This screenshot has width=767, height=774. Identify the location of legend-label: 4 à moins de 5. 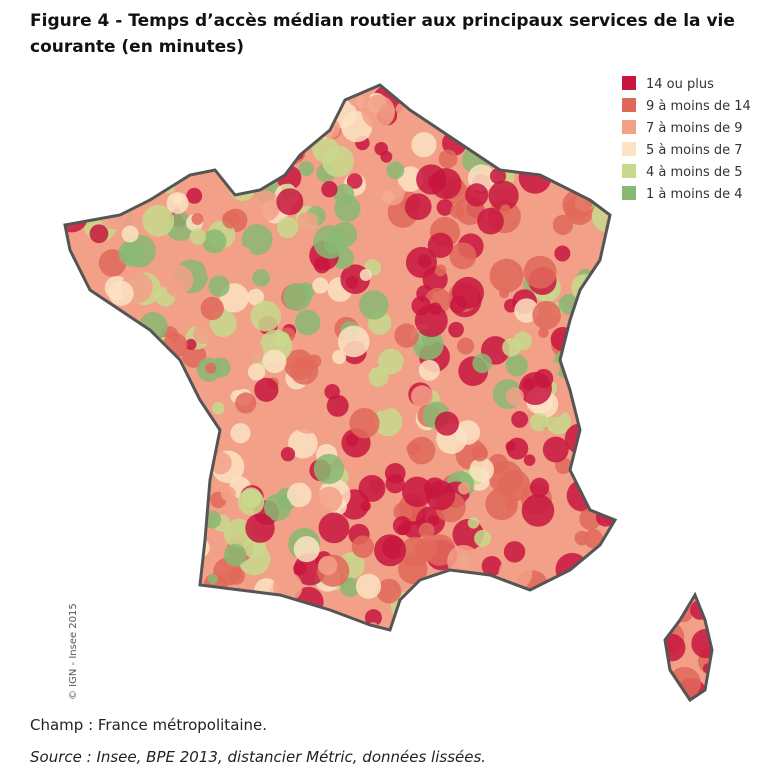
(694, 172).